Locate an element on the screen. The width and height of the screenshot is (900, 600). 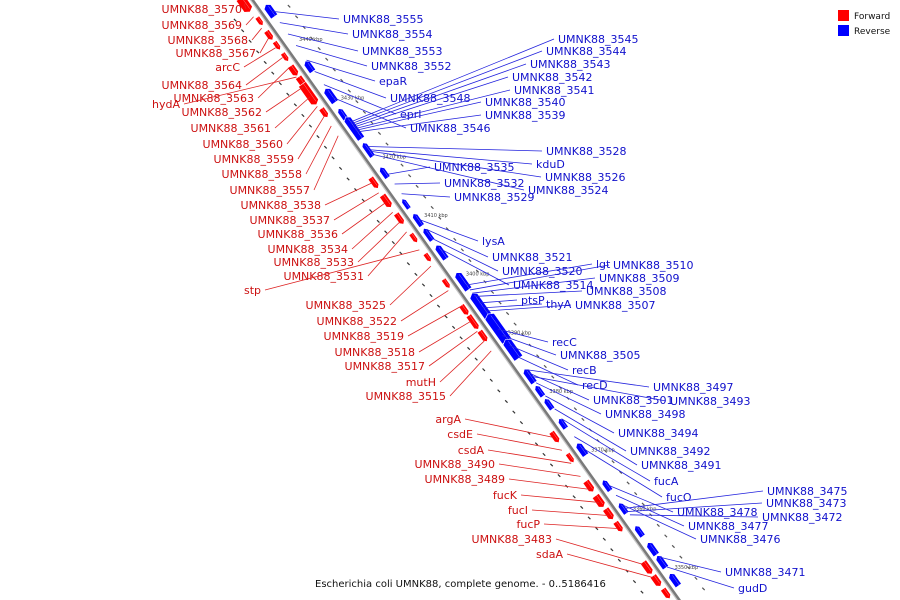
reverse-gene-label: UMNK88_3505 is located at coordinates (571, 348).